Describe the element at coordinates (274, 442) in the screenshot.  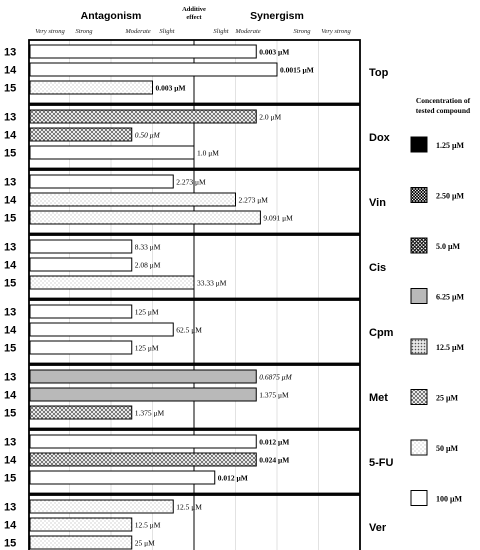
I see `bar-value-label: 0.012 μM` at that location.